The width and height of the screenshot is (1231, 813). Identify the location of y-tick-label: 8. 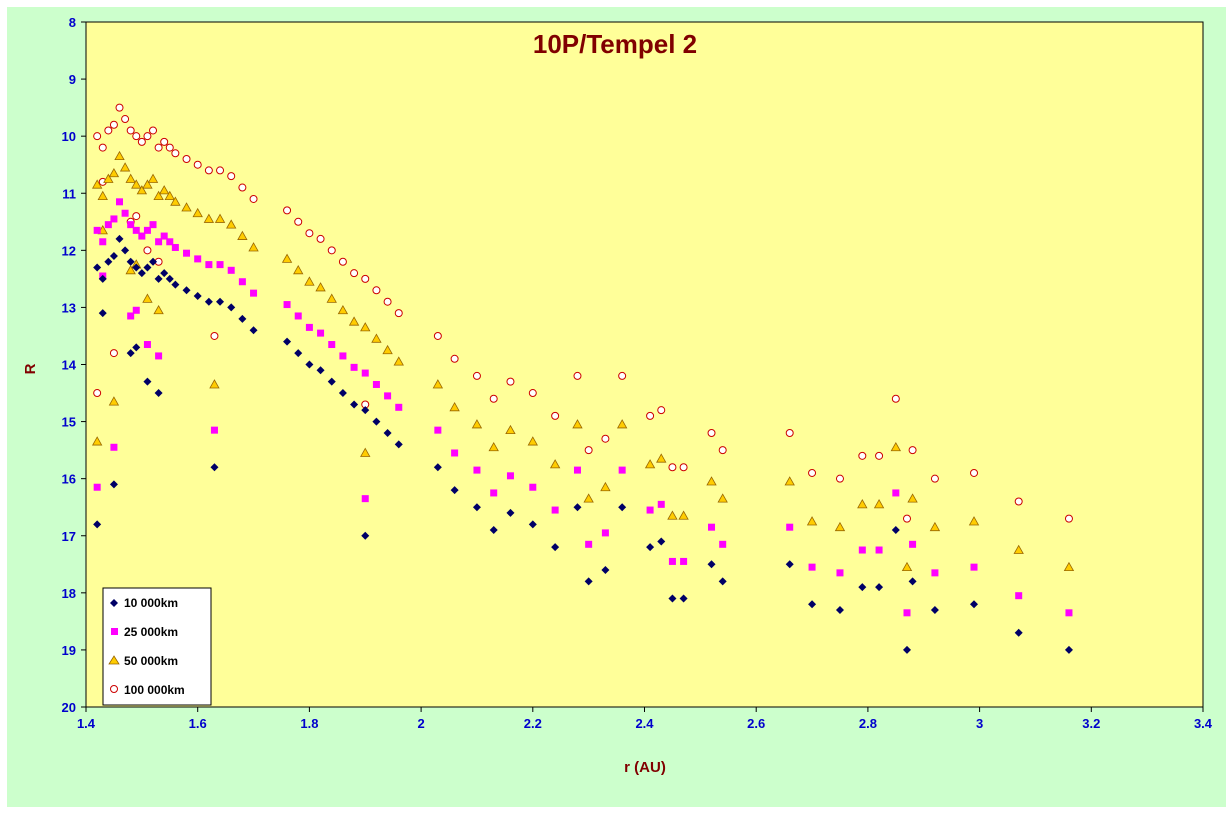
(72, 22).